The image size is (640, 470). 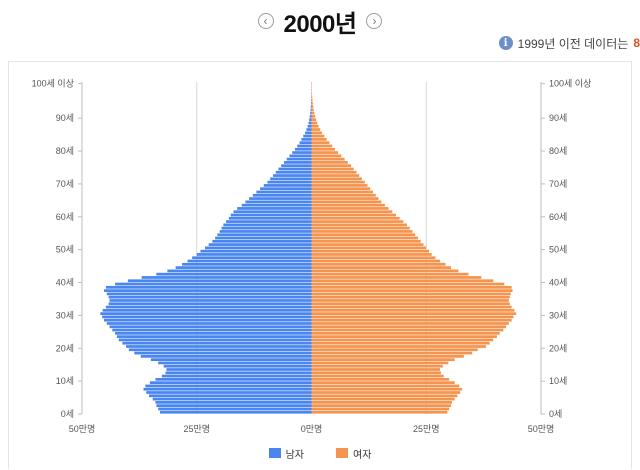 I want to click on age-tick-label-left: 10세, so click(x=65, y=381).